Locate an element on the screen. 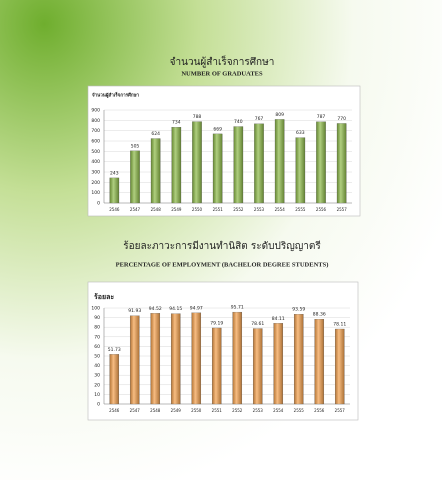 This screenshot has height=484, width=442. y-tick-label: 900 is located at coordinates (95, 111).